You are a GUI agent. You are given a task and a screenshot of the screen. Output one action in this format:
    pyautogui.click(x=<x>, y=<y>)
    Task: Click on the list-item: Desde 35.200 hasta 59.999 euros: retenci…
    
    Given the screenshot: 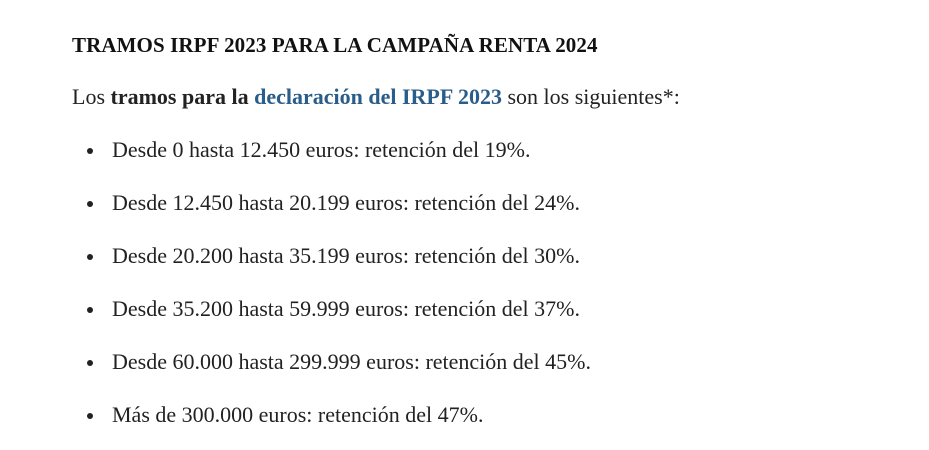 What is the action you would take?
    pyautogui.click(x=337, y=317)
    